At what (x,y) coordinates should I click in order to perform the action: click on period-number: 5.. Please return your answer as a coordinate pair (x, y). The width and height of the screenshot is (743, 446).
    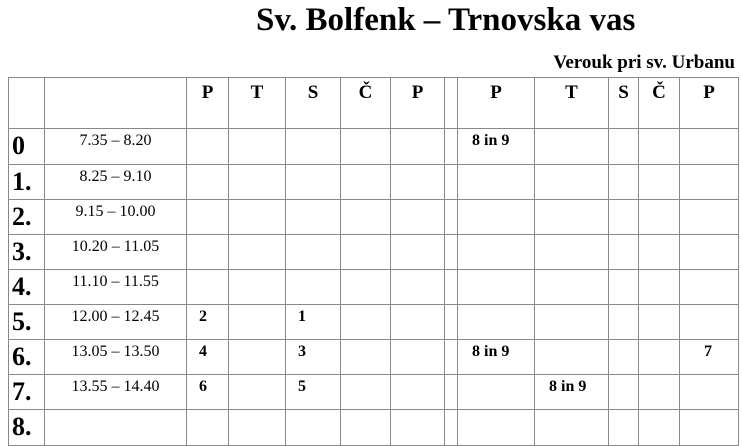
    Looking at the image, I should click on (26, 322).